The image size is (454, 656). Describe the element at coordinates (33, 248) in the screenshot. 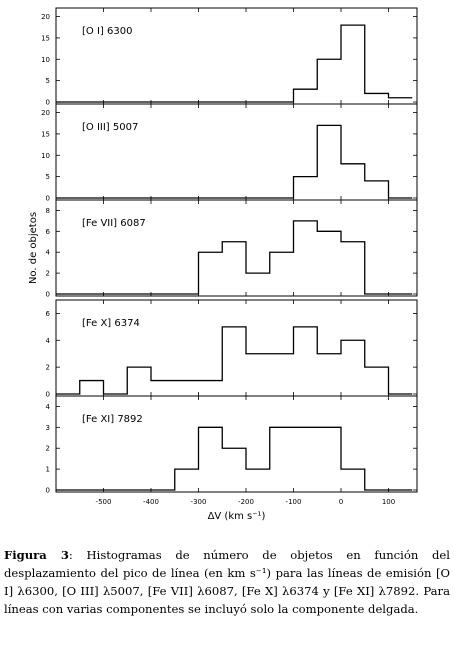

I see `y-axis-label: No. de objetos` at that location.